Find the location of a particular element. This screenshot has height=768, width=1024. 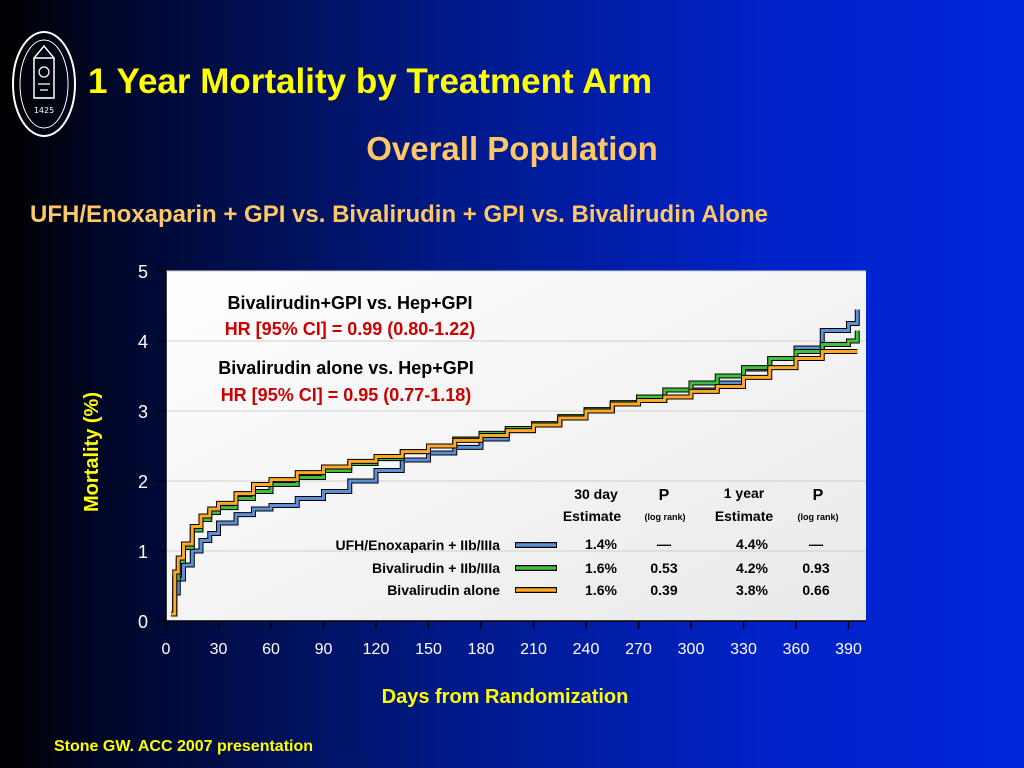

subtitle-text: Overall Population is located at coordinates (512, 148).